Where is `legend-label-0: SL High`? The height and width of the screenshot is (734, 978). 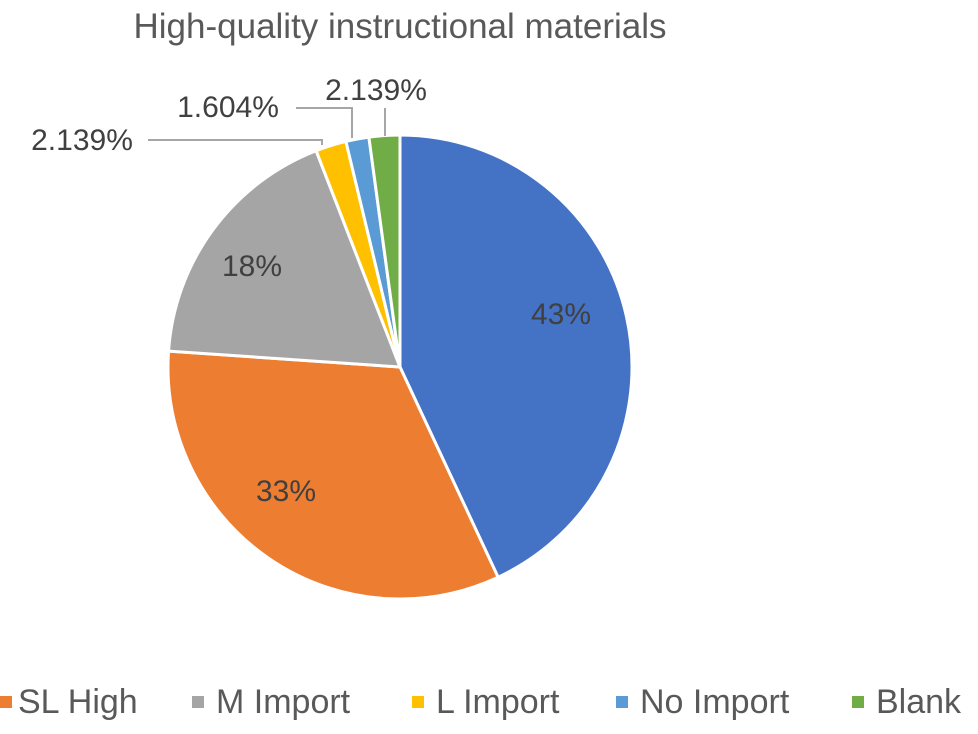 legend-label-0: SL High is located at coordinates (78, 702).